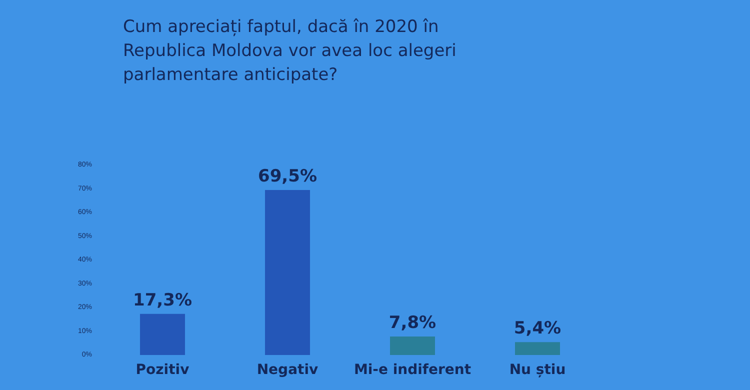 Image resolution: width=750 pixels, height=390 pixels. Describe the element at coordinates (537, 370) in the screenshot. I see `x-tick-label: Nu știu` at that location.